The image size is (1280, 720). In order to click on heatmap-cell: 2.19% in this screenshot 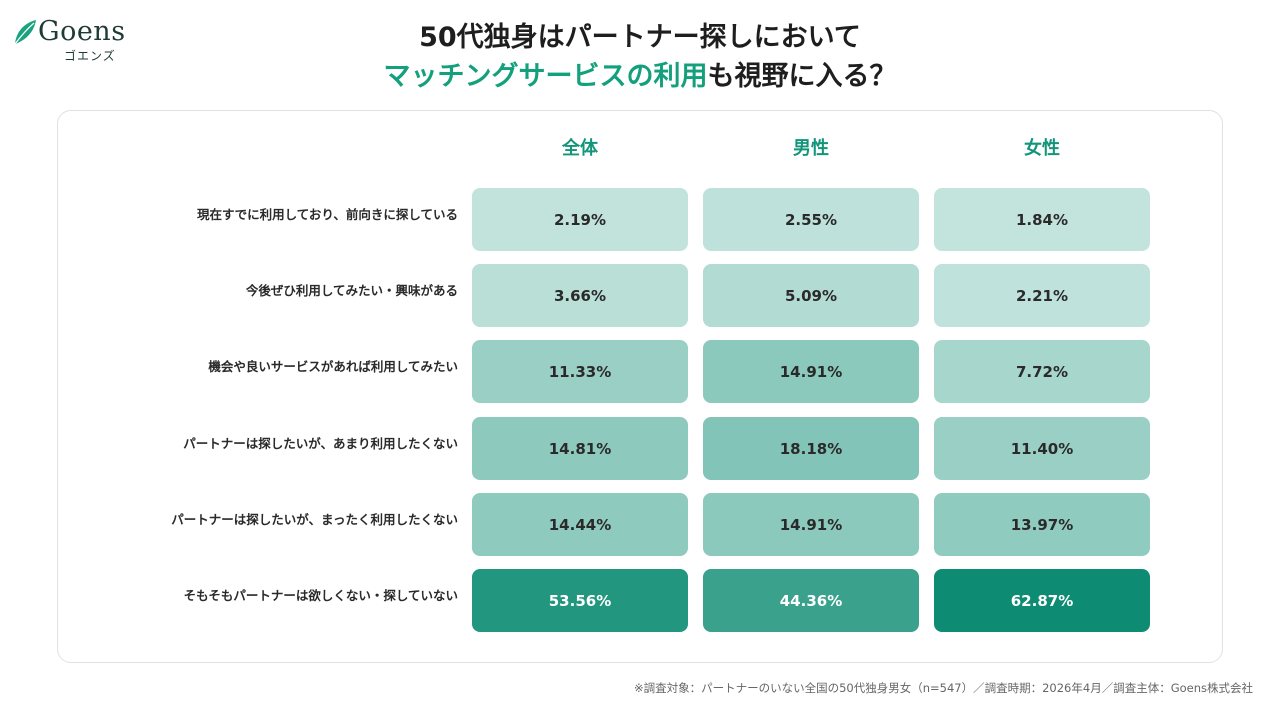, I will do `click(580, 219)`.